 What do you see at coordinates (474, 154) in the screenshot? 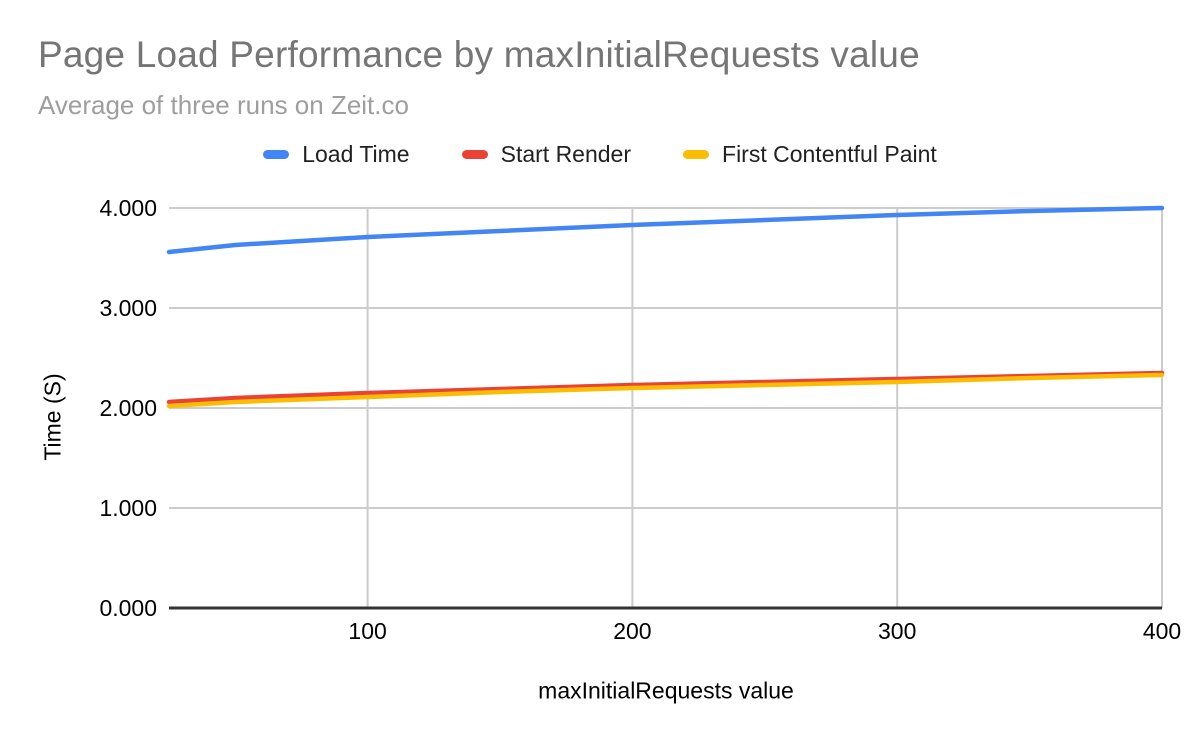
I see `legend-swatch-start-render` at bounding box center [474, 154].